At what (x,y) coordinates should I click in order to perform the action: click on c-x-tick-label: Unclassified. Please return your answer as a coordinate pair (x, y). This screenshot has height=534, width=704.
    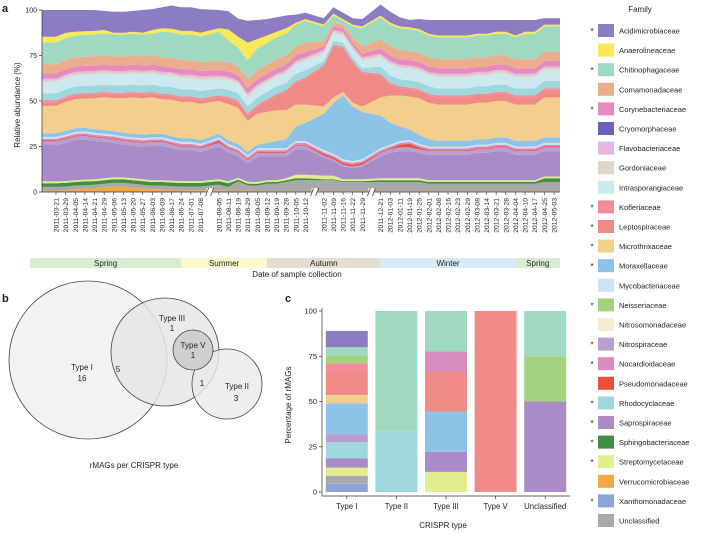
    Looking at the image, I should click on (545, 506).